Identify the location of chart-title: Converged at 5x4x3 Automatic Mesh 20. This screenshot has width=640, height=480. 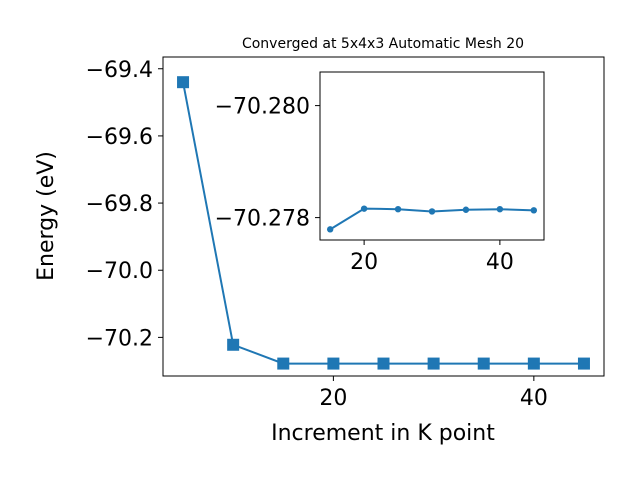
(383, 44).